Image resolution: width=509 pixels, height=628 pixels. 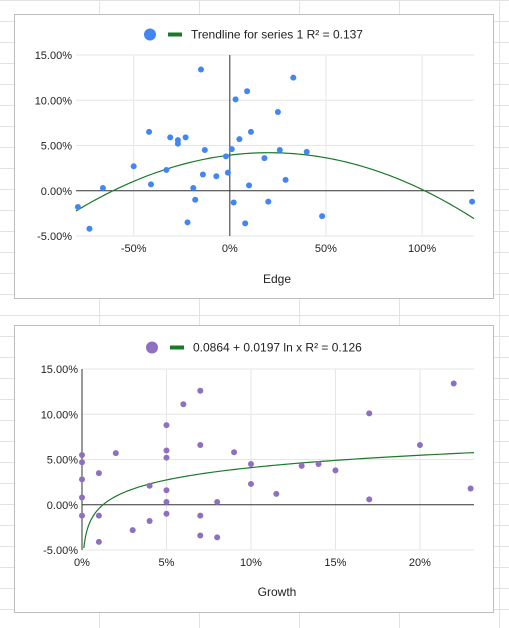 I want to click on x-tick-label: 10%, so click(x=251, y=563).